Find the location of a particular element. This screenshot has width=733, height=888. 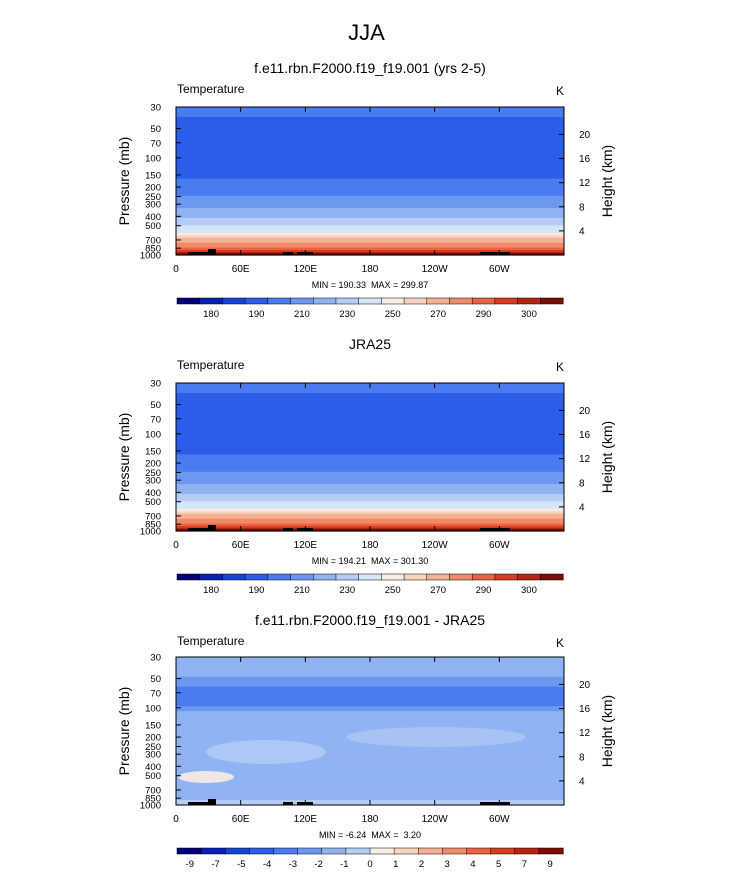

y-tick-label: 850 is located at coordinates (153, 799).